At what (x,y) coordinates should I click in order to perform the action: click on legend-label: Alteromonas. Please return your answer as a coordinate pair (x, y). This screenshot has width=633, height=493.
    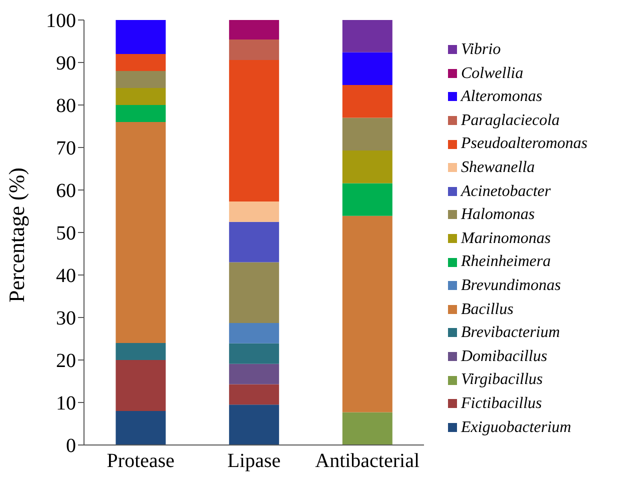
    Looking at the image, I should click on (501, 97).